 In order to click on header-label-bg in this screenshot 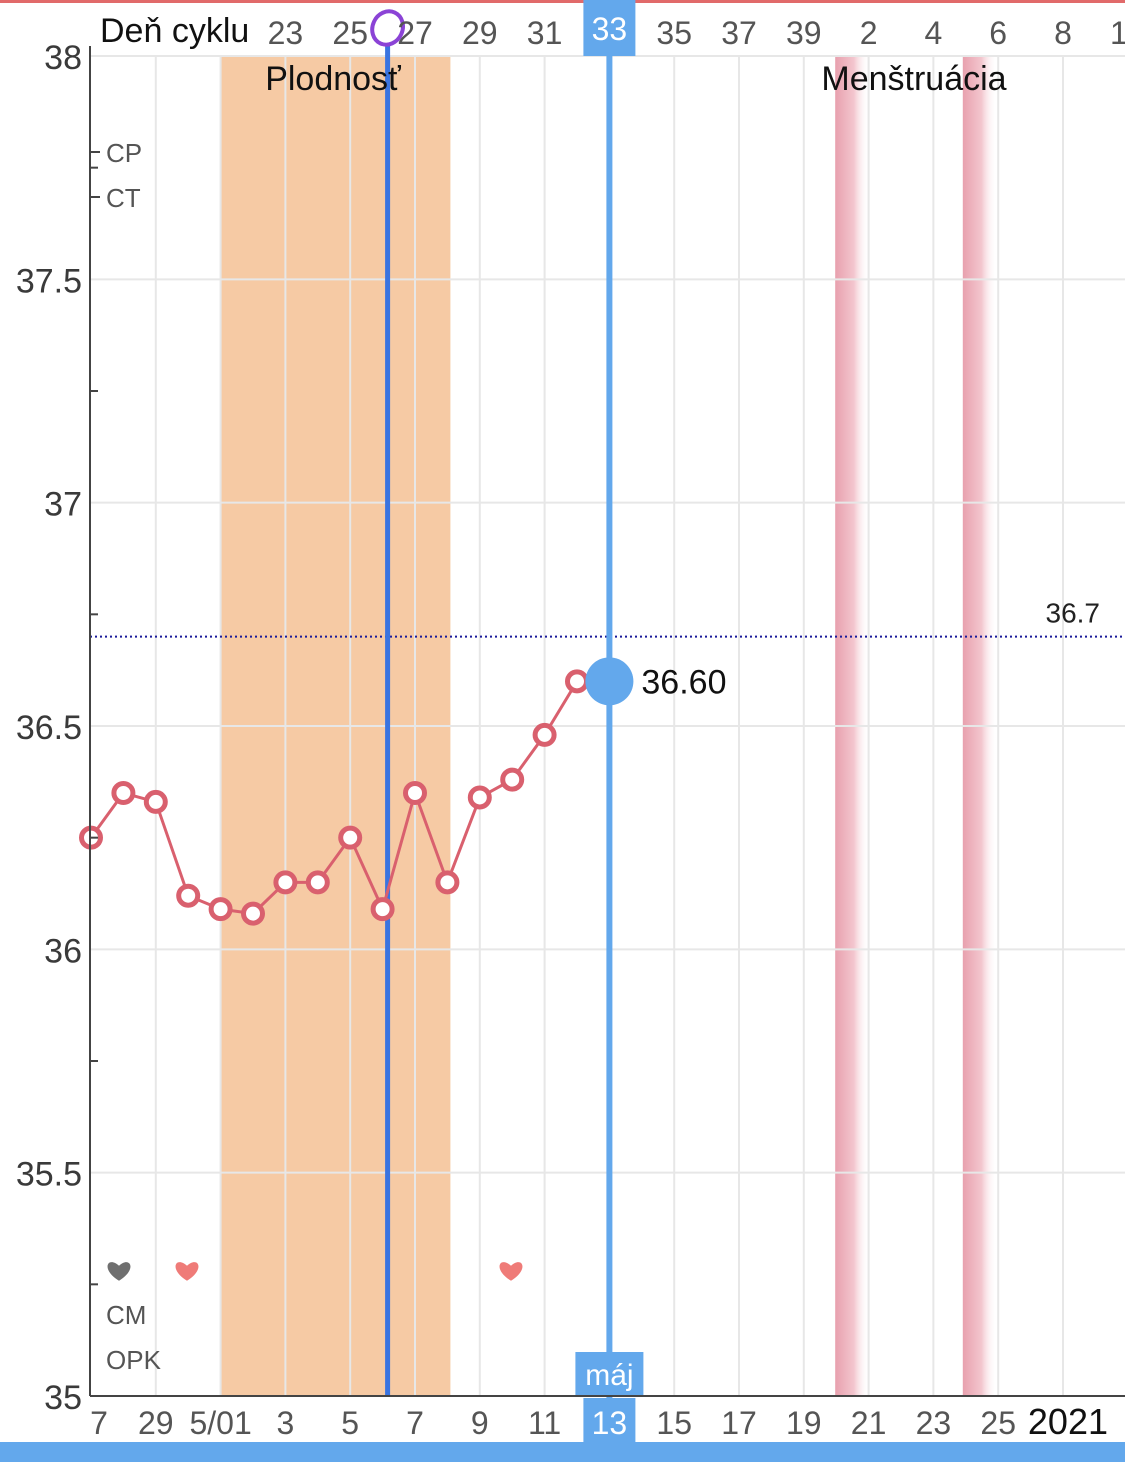, I will do `click(180, 28)`.